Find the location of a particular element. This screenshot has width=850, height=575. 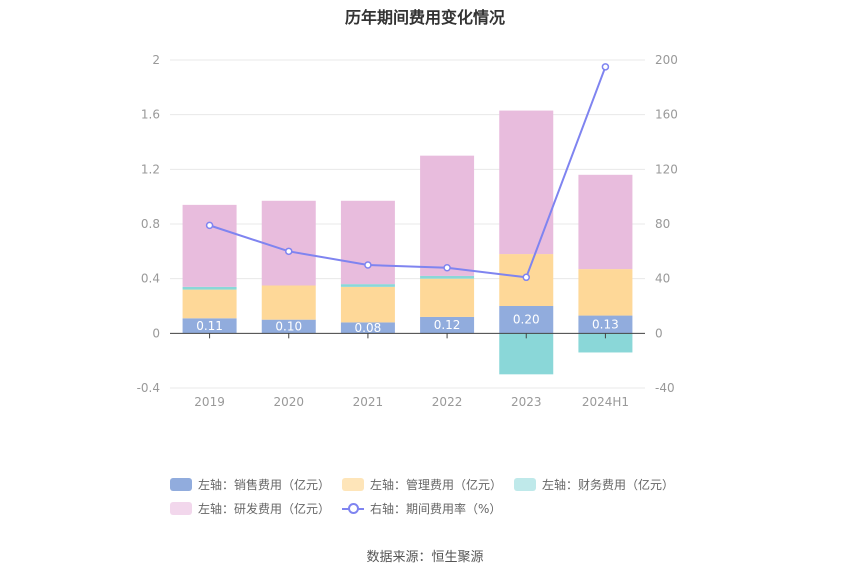

legend-swatch-finance is located at coordinates (525, 484).